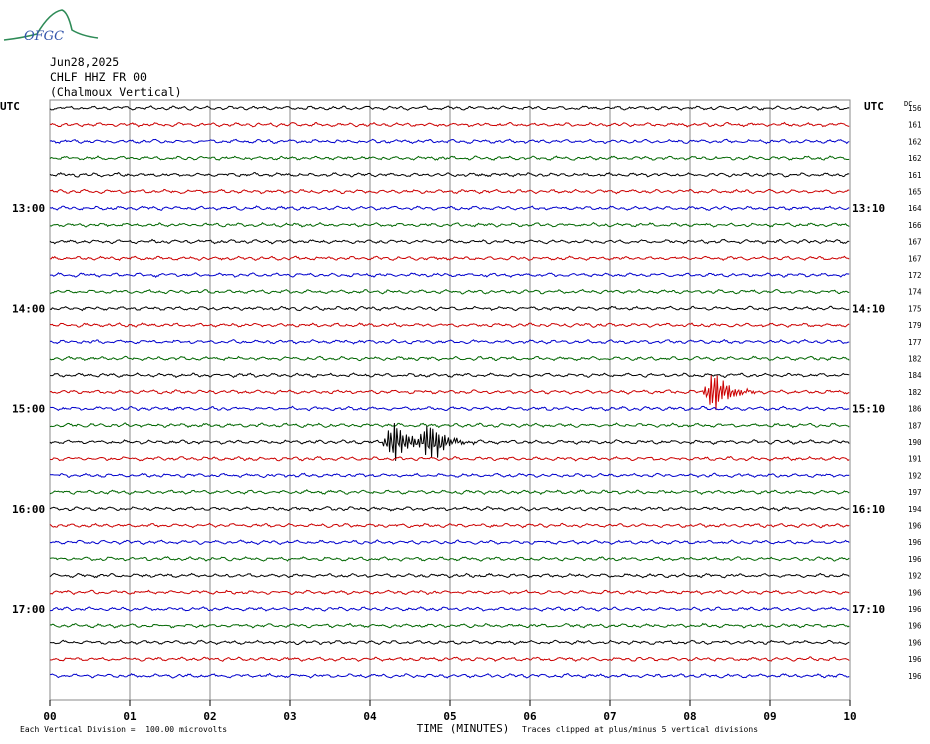  Describe the element at coordinates (609, 716) in the screenshot. I see `x-tick-label: 07` at that location.